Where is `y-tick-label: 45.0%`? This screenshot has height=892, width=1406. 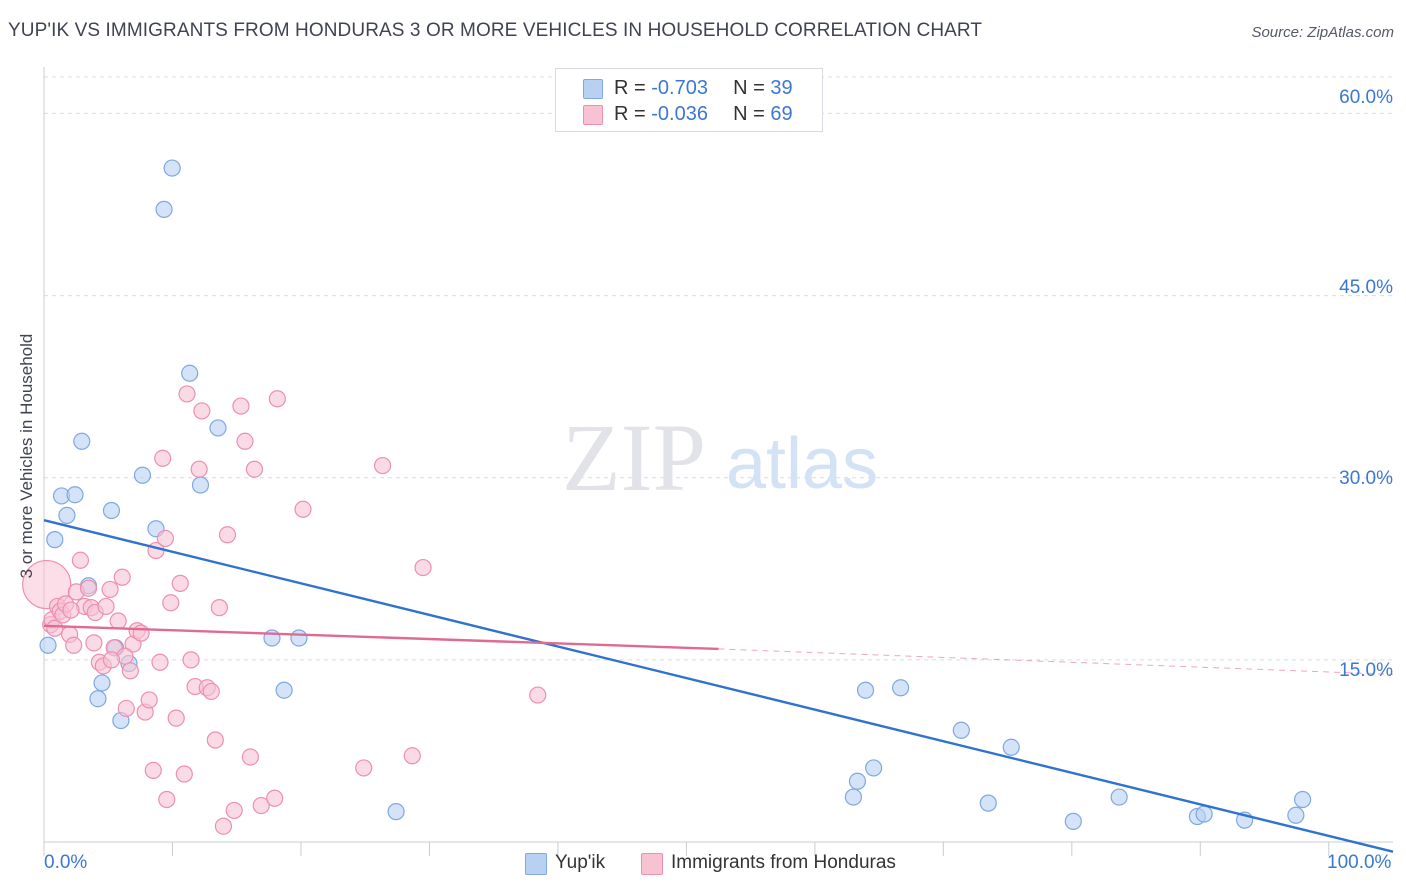 y-tick-label: 45.0% is located at coordinates (1366, 287).